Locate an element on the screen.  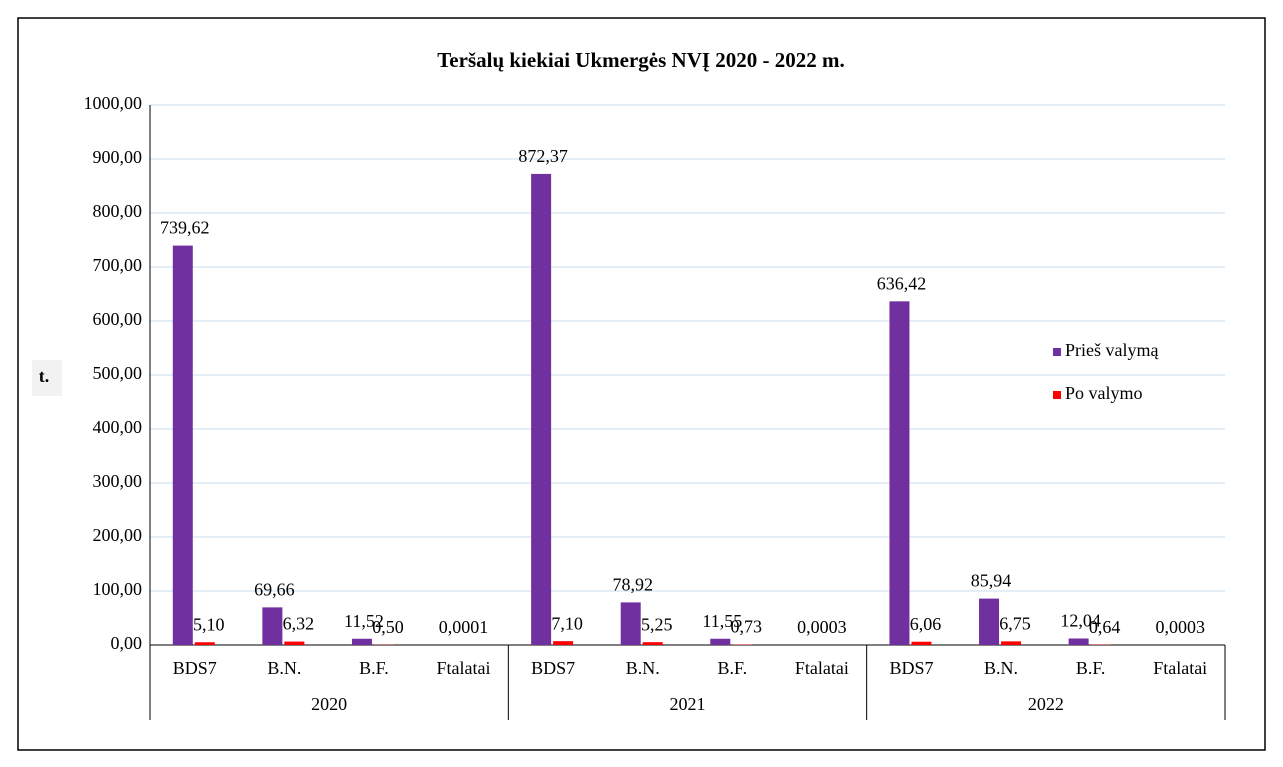
legend-label: Prieš valymą is located at coordinates (1112, 350).